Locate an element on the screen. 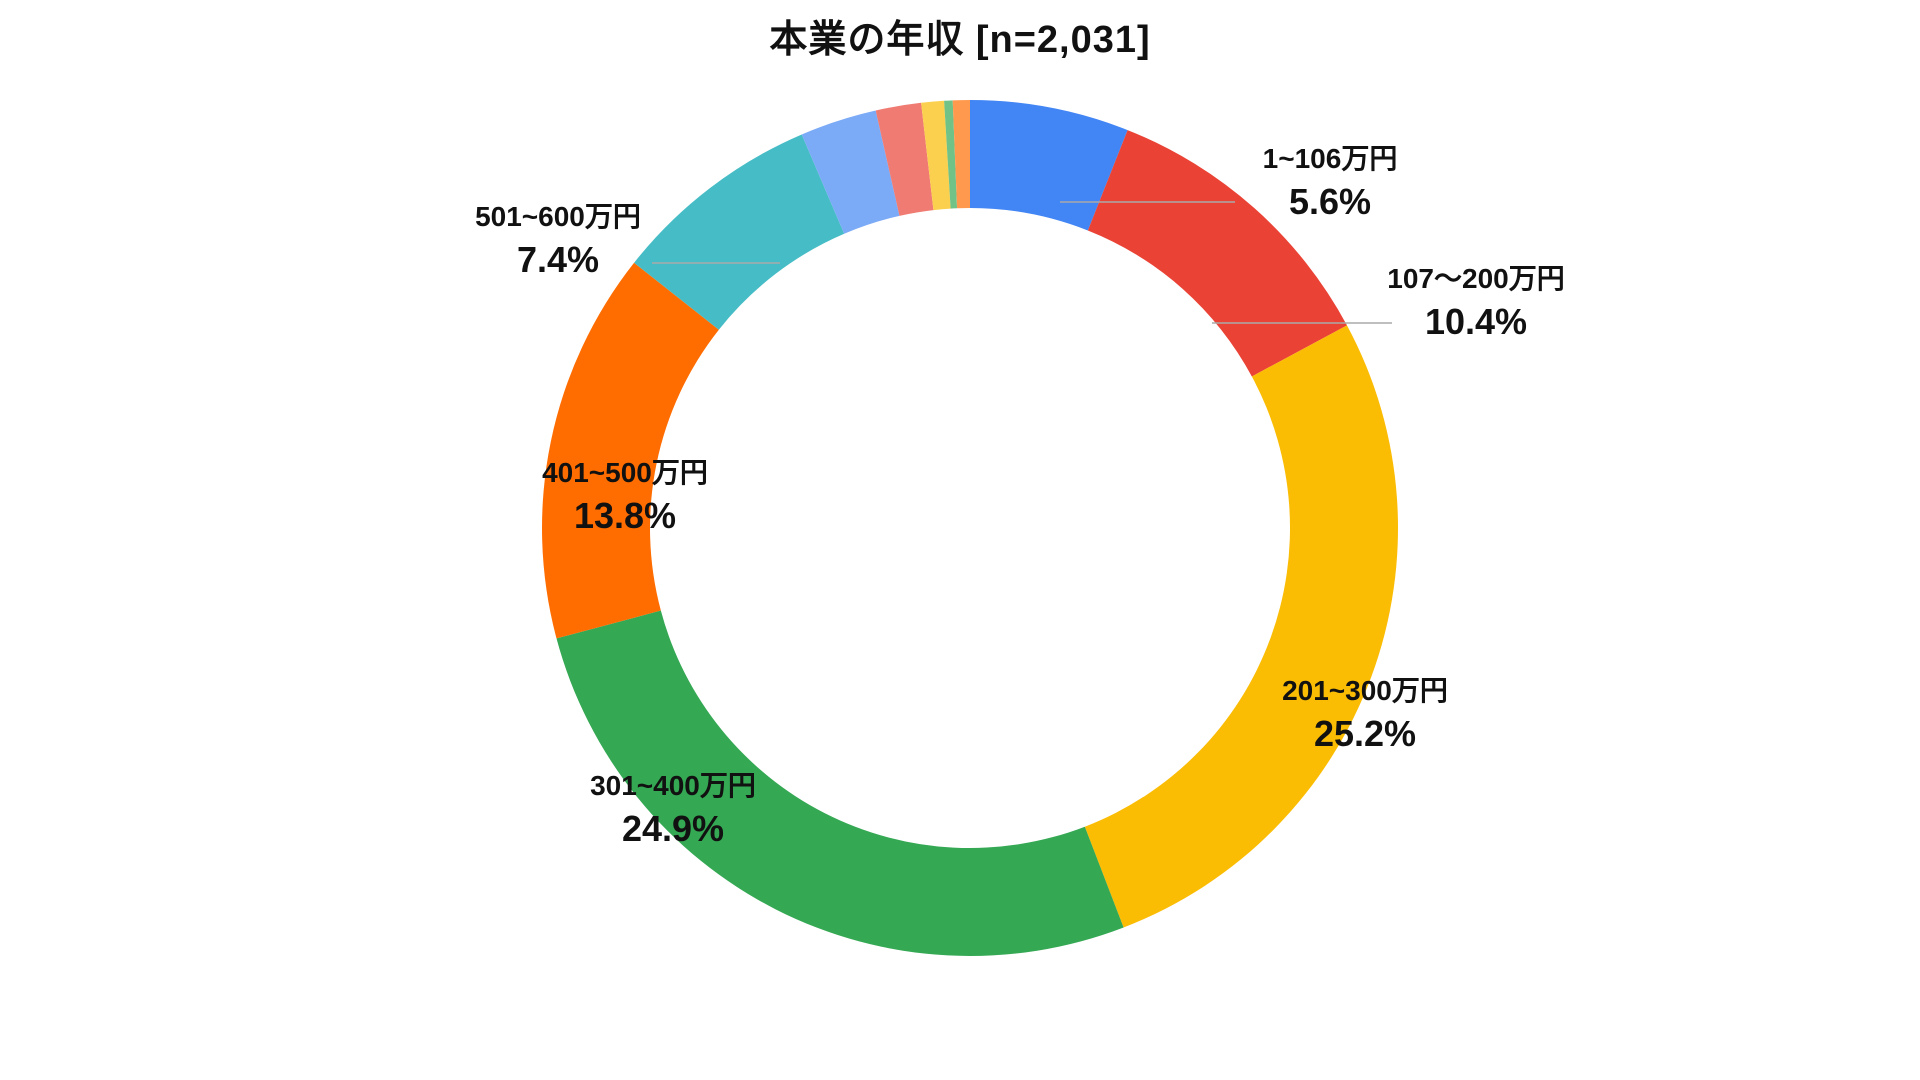  slice-category-label-4: 401~500万円 is located at coordinates (625, 472).